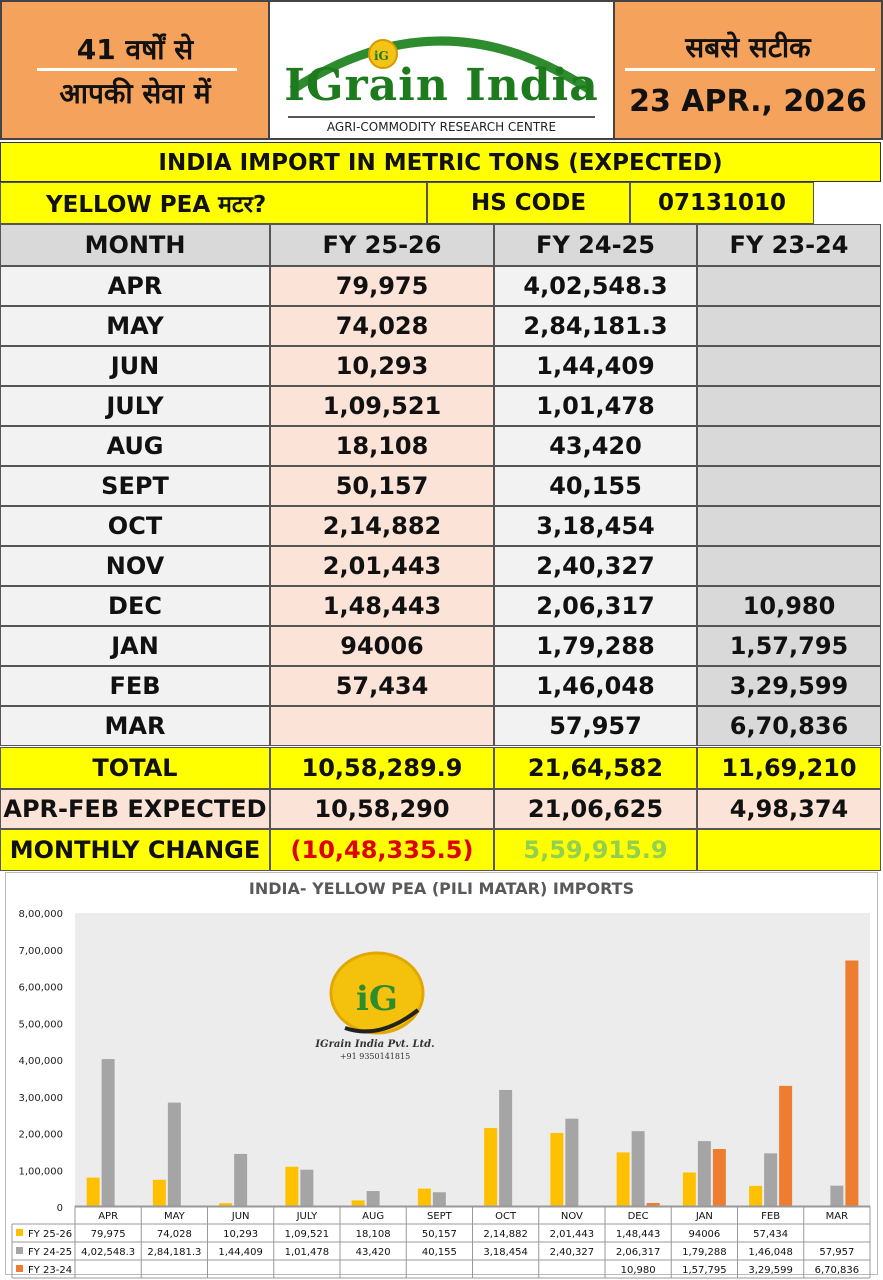  I want to click on column-header: FY 25-26, so click(382, 245).